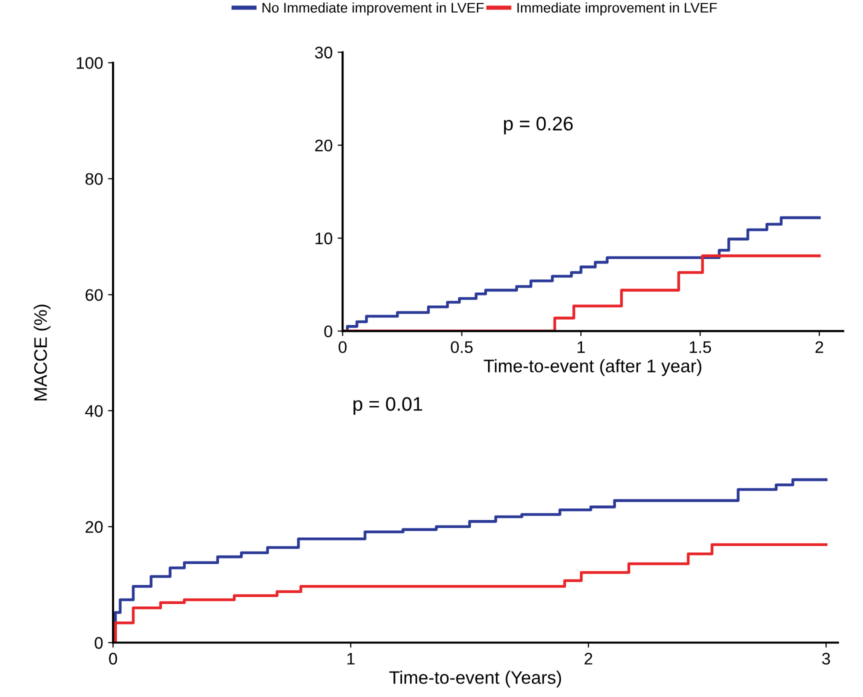 This screenshot has width=863, height=697. What do you see at coordinates (388, 406) in the screenshot?
I see `annotation: p = 0.01` at bounding box center [388, 406].